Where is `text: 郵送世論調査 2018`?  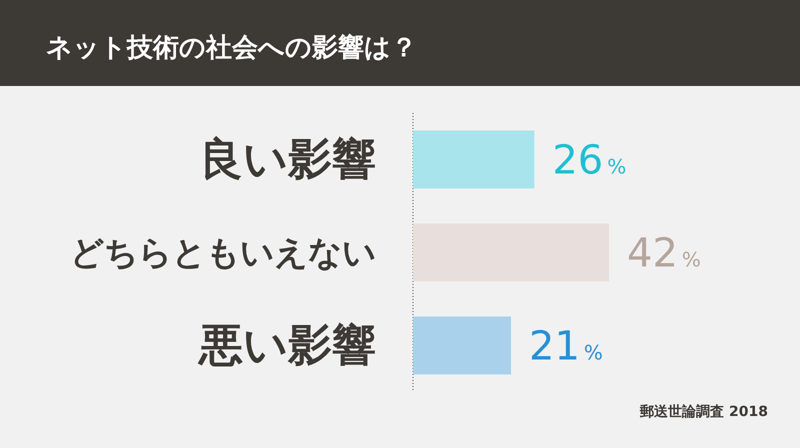 text: 郵送世論調査 2018 is located at coordinates (703, 411).